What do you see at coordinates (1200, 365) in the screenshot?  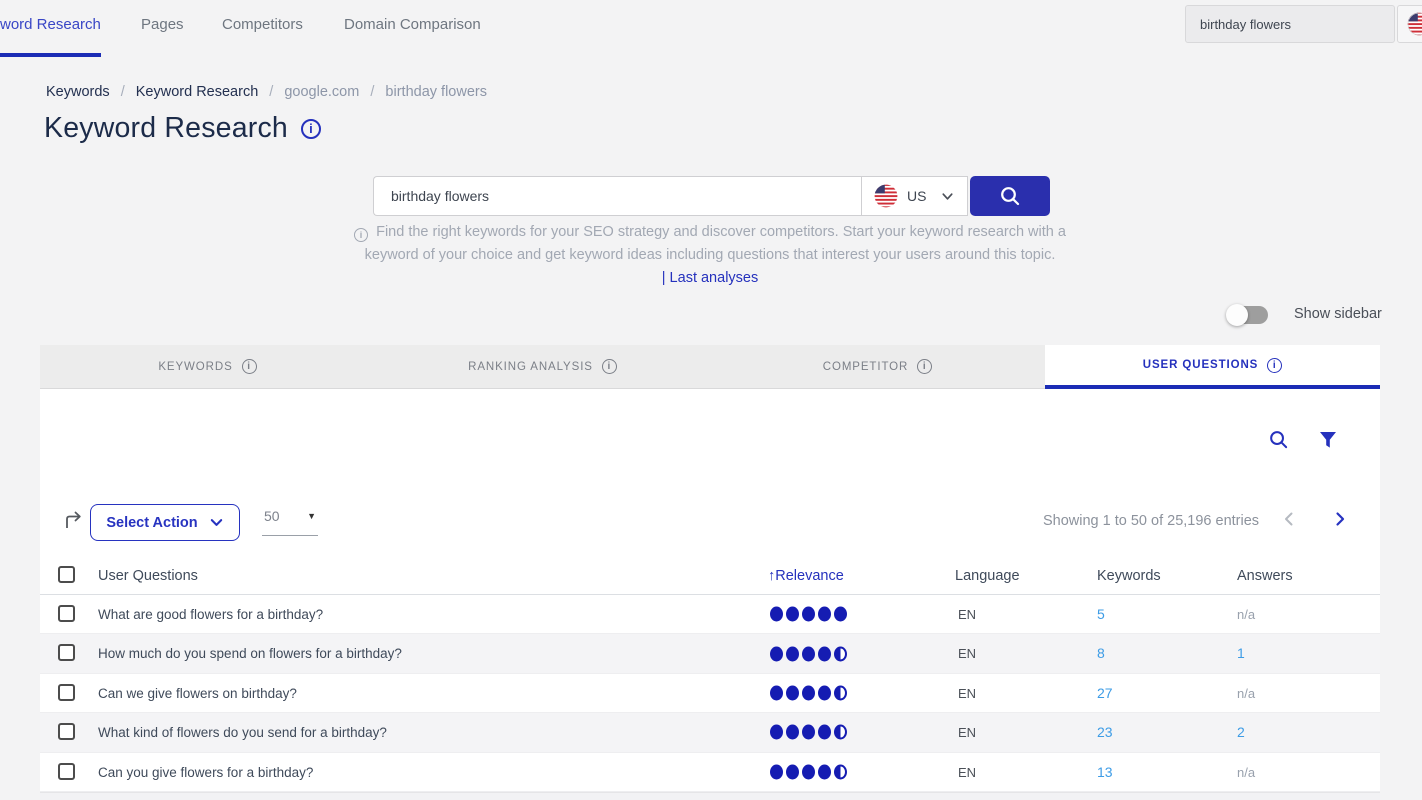 I see `tab-label: USER QUESTIONS` at bounding box center [1200, 365].